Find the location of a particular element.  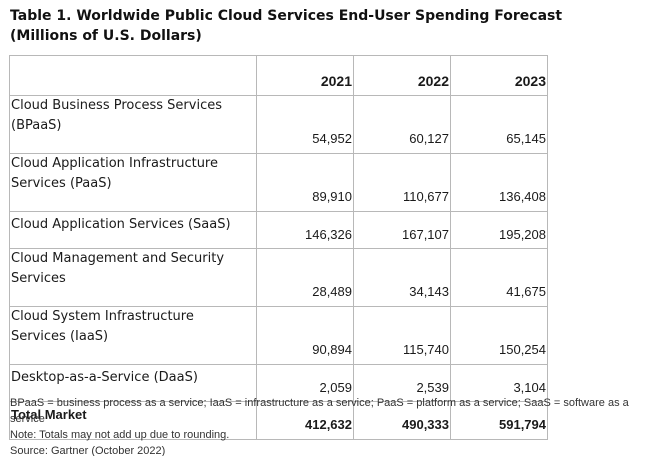

column-header-2021: 2021 is located at coordinates (305, 75).